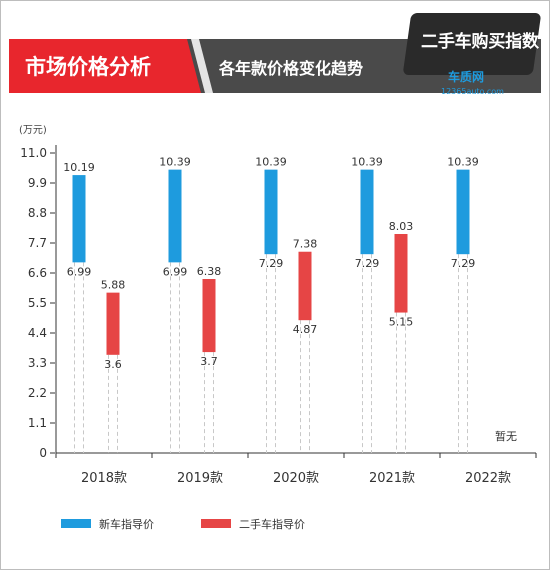  I want to click on legend-label-used-price: 二手车指导价, so click(272, 524).